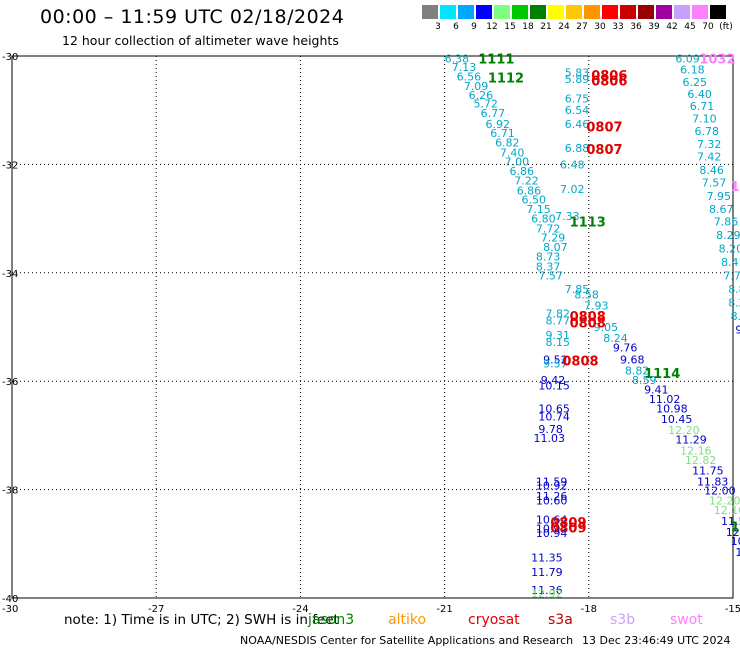 The height and width of the screenshot is (650, 740). I want to click on wave-height-value: 8.82, so click(637, 370).